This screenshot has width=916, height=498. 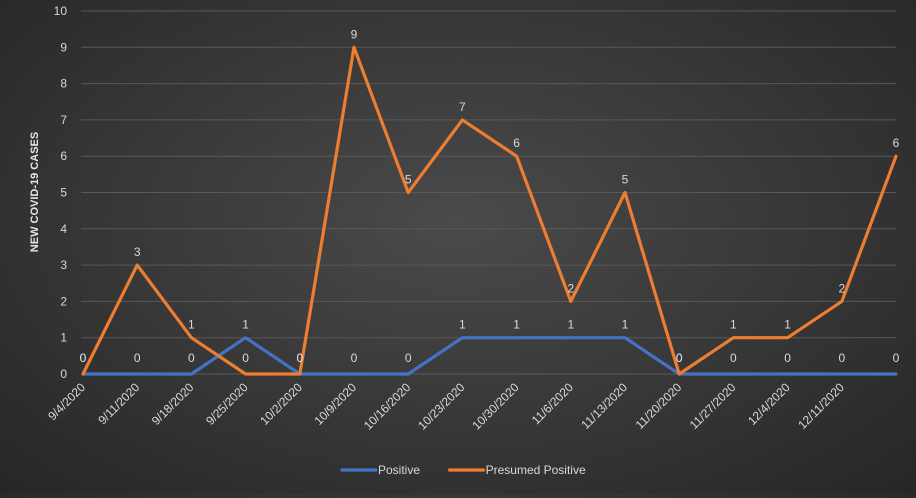 I want to click on x-tick-label: 9/4/2020, so click(x=66, y=401).